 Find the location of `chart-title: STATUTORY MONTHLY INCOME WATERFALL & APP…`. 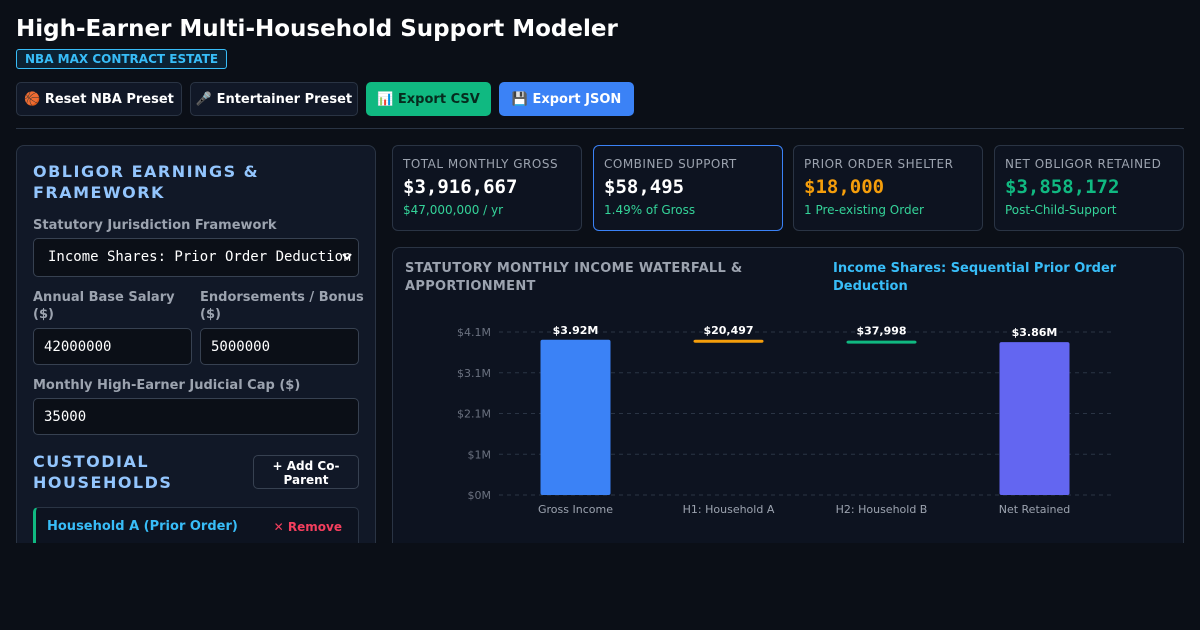

chart-title: STATUTORY MONTHLY INCOME WATERFALL & APP… is located at coordinates (574, 277).